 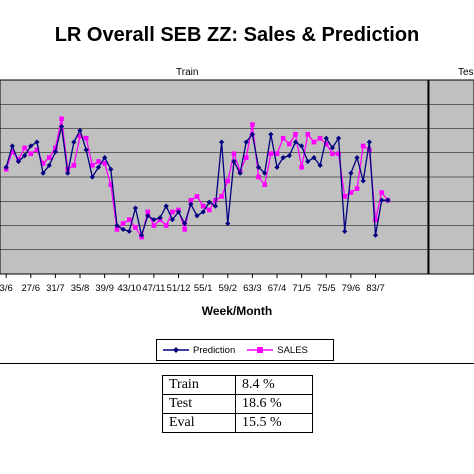 What do you see at coordinates (237, 311) in the screenshot?
I see `x-axis-label: Week/Month` at bounding box center [237, 311].